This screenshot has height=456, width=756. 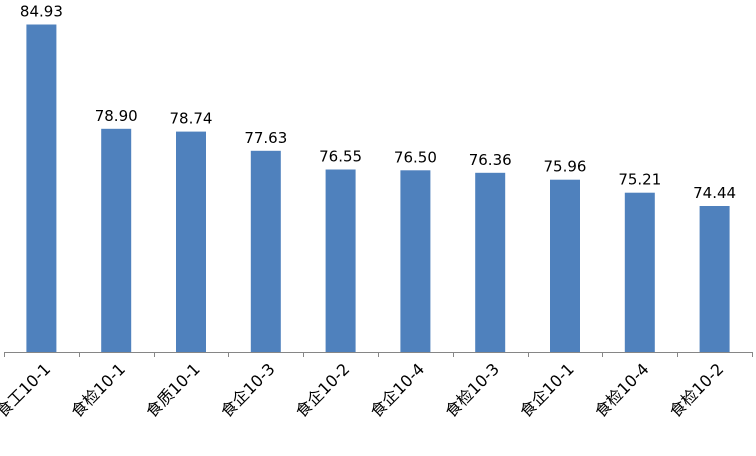 What do you see at coordinates (622, 390) in the screenshot?
I see `x-tick-label: 食检10-4` at bounding box center [622, 390].